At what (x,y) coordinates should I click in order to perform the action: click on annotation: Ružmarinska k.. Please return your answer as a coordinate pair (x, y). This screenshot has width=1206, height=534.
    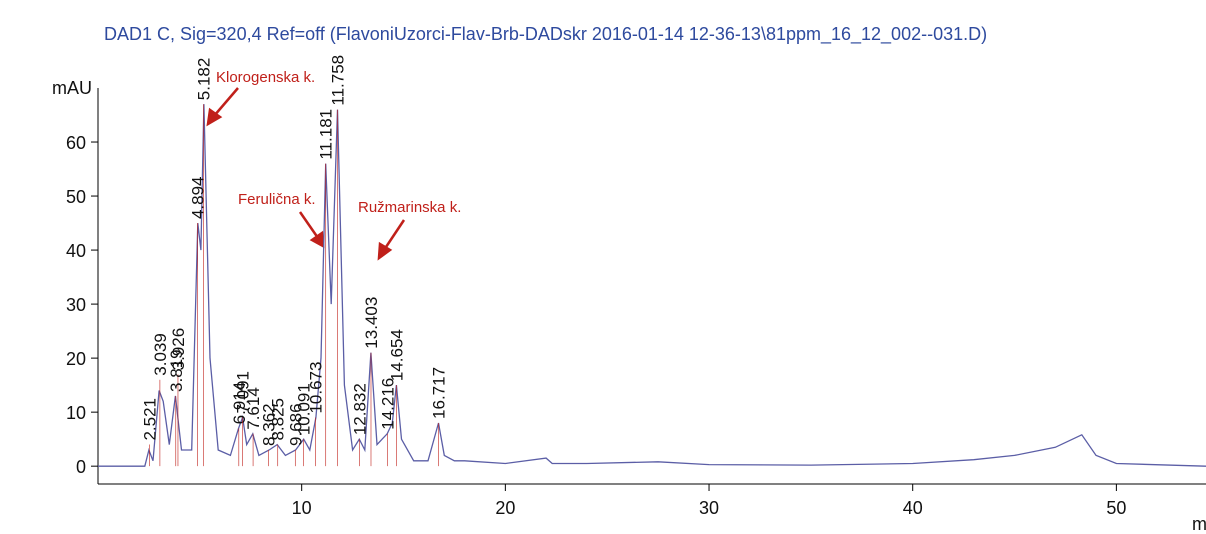
    Looking at the image, I should click on (409, 207).